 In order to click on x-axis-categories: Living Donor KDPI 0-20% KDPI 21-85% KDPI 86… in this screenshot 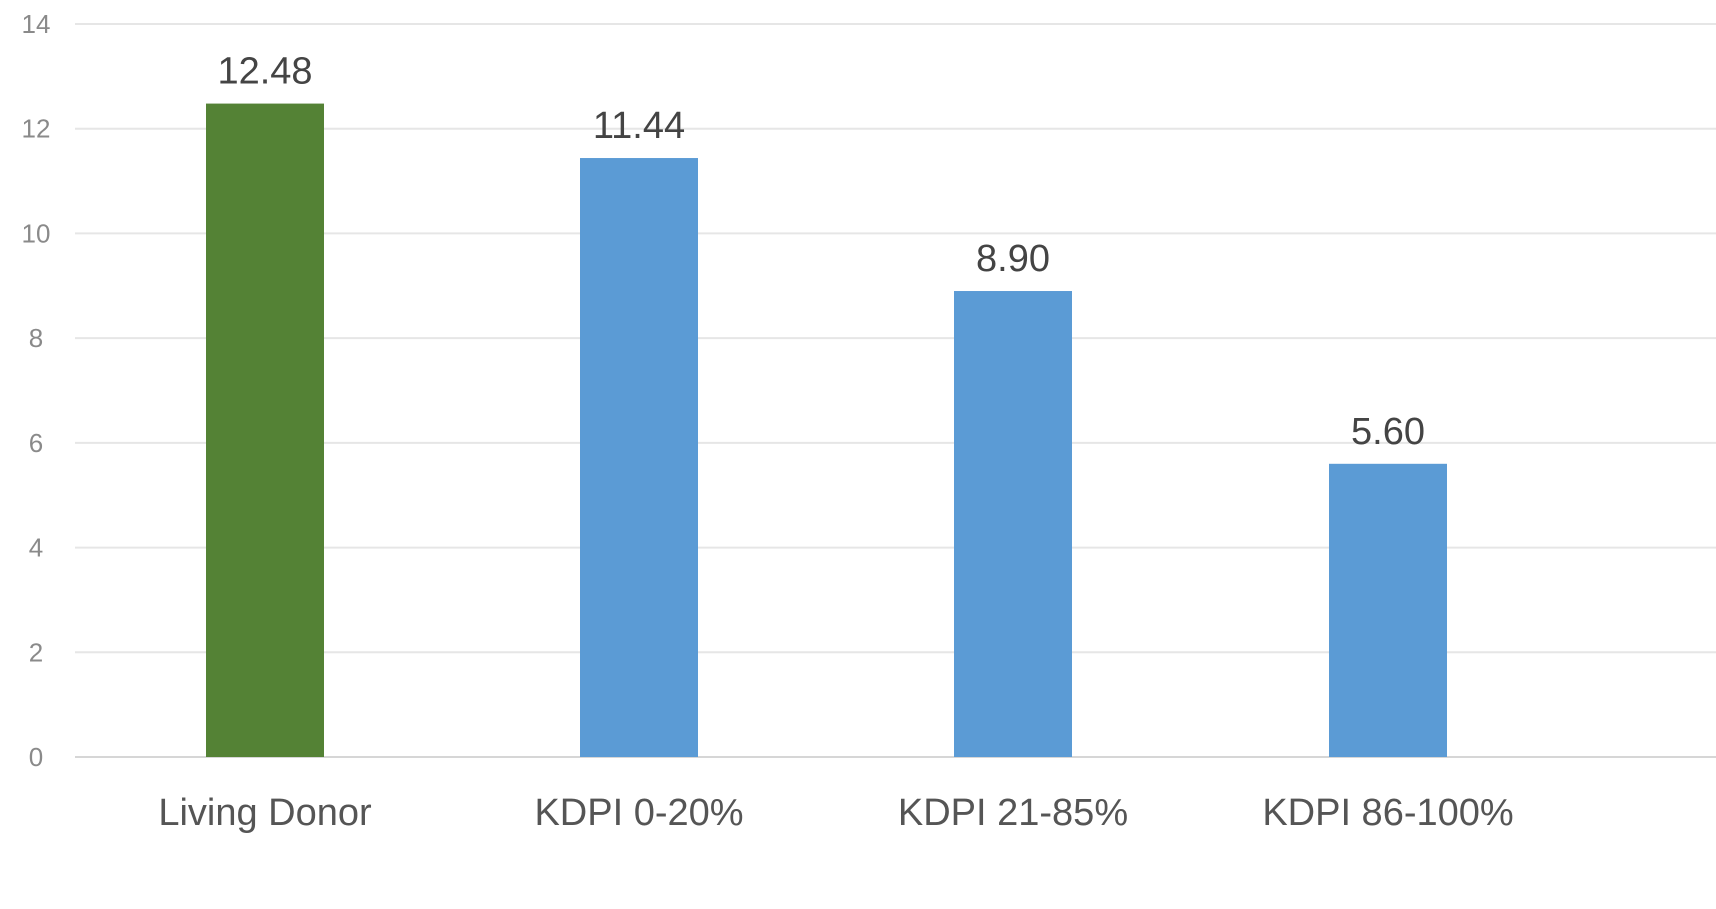, I will do `click(835, 813)`.